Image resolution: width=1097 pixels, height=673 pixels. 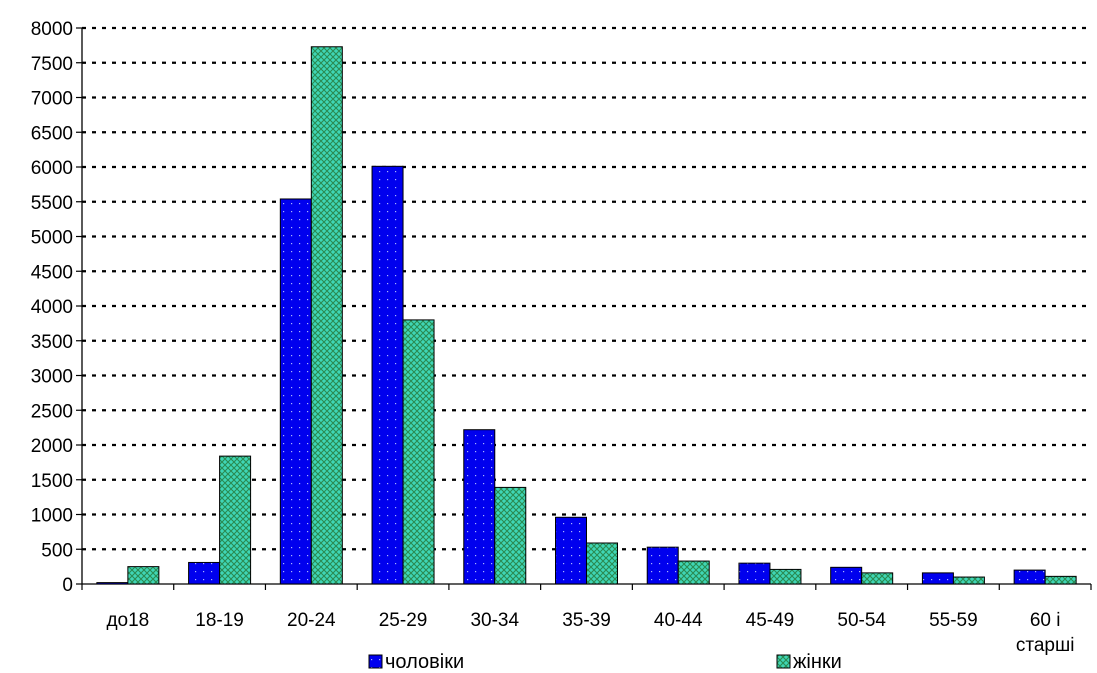 What do you see at coordinates (52, 377) in the screenshot?
I see `y-tick-label: 3000` at bounding box center [52, 377].